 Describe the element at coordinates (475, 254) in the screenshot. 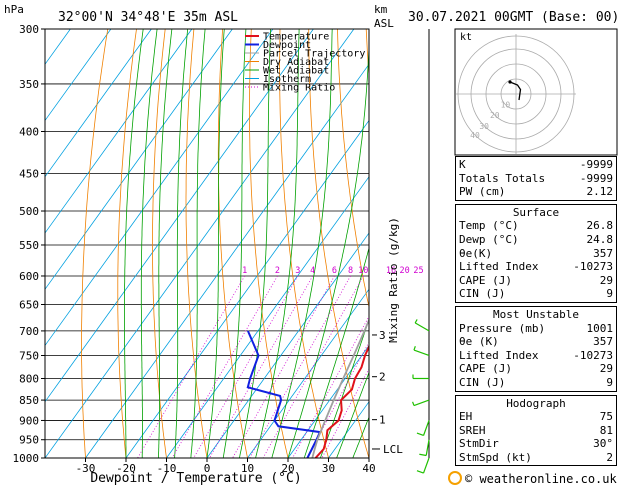

I see `row-label: θe(K)` at that location.